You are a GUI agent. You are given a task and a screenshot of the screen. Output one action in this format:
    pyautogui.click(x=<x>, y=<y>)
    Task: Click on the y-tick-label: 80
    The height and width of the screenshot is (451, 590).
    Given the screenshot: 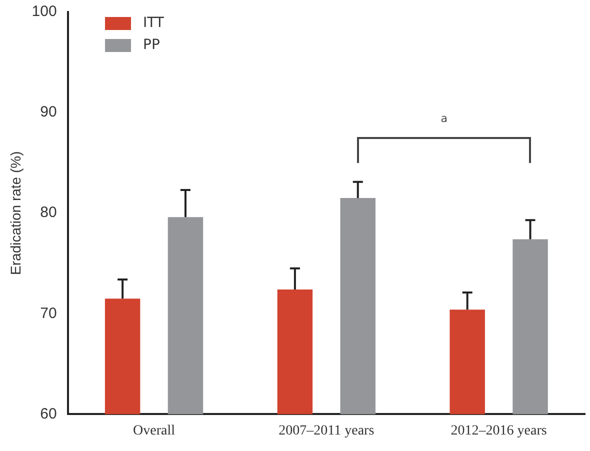 What is the action you would take?
    pyautogui.click(x=48, y=213)
    